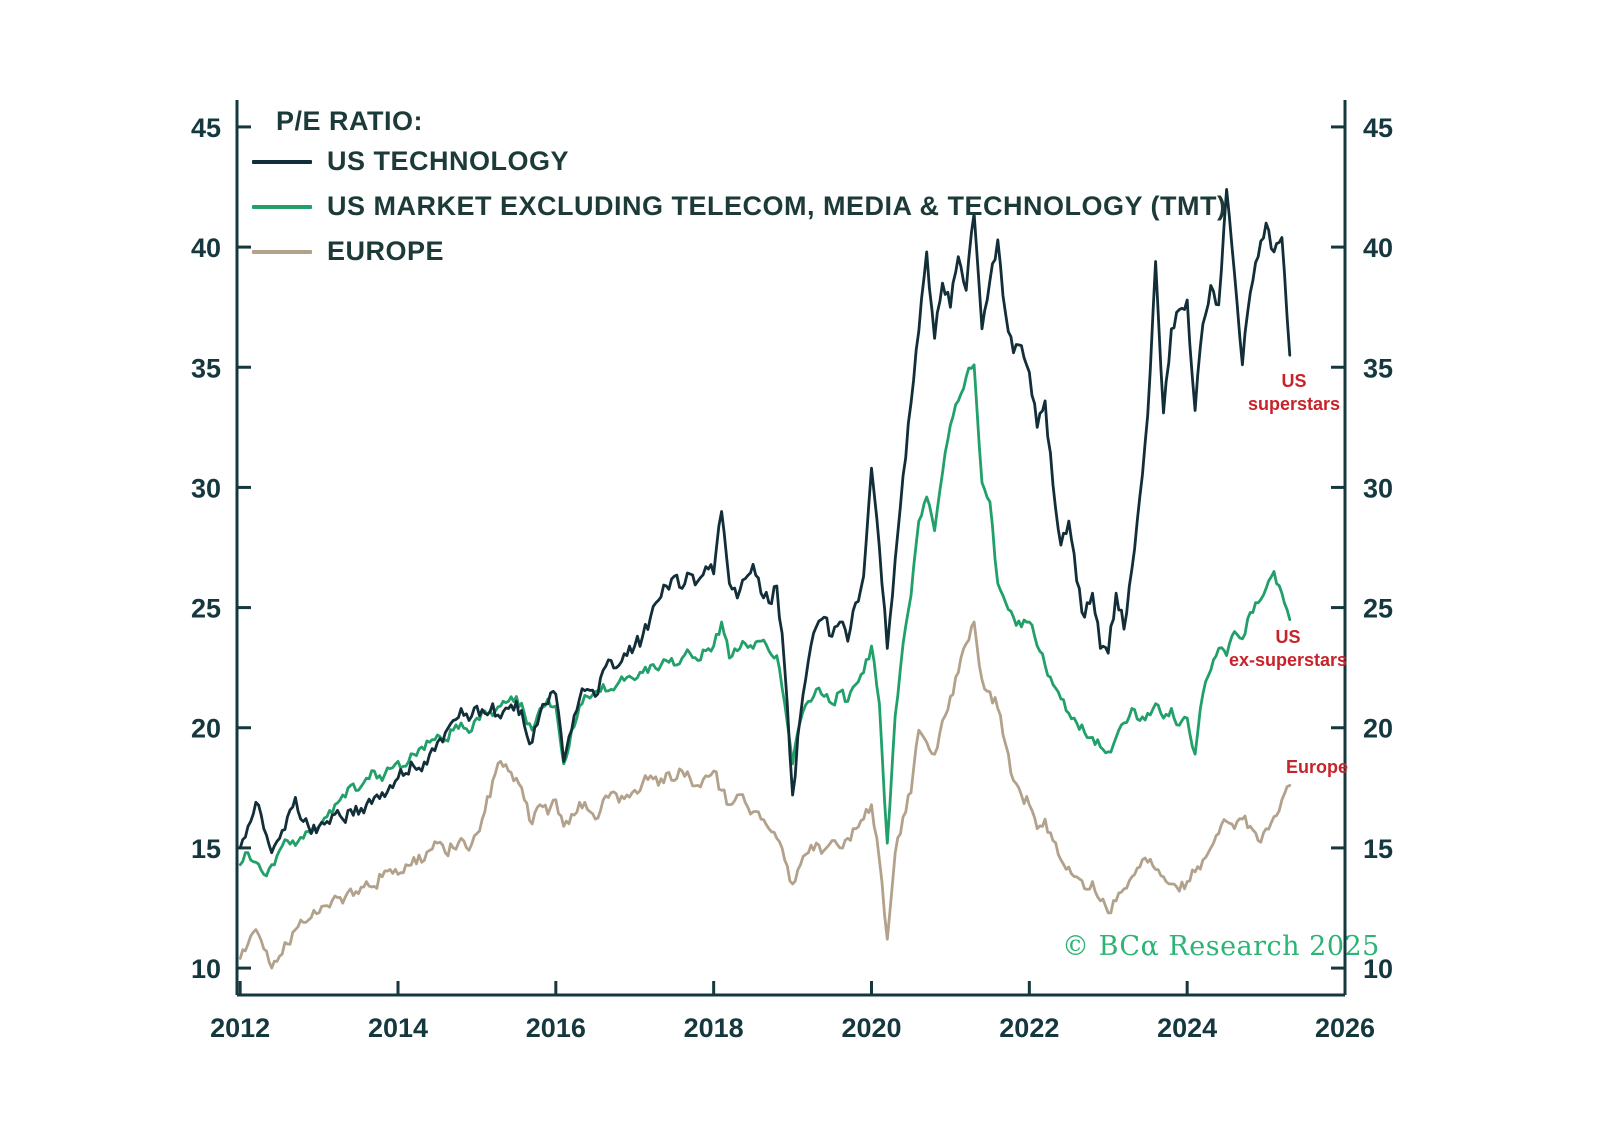 Image resolution: width=1600 pixels, height=1121 pixels. Describe the element at coordinates (1378, 609) in the screenshot. I see `y-tick-label-right: 25` at that location.